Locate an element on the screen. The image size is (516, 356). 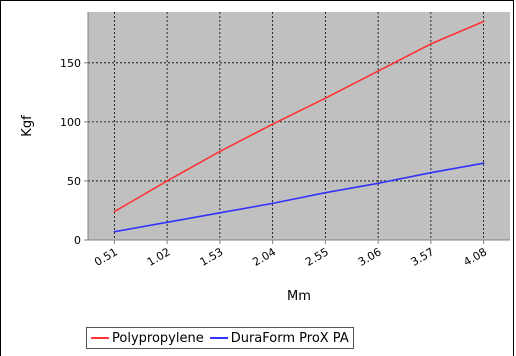
series-line-duraform is located at coordinates (299, 197).